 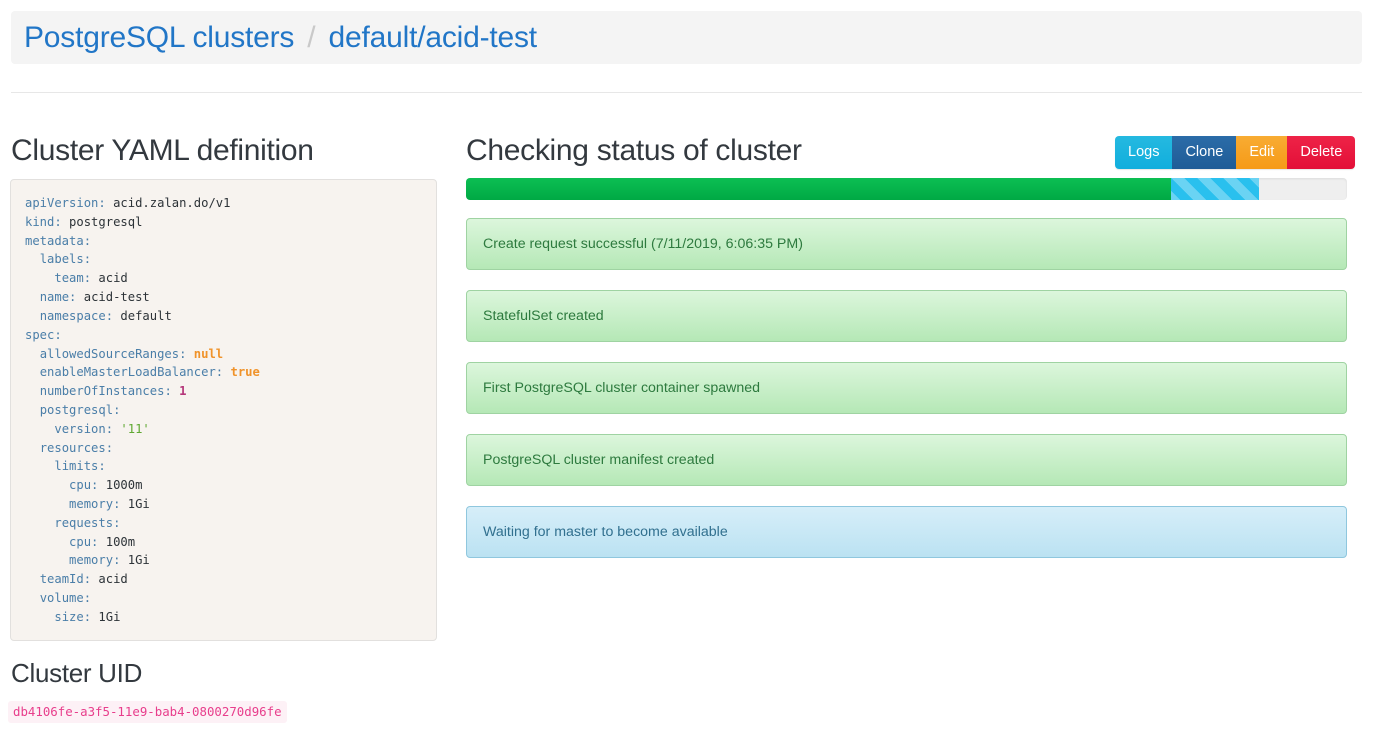 I want to click on breadcrumb-link-clusters: PostgreSQL clusters, so click(x=159, y=37).